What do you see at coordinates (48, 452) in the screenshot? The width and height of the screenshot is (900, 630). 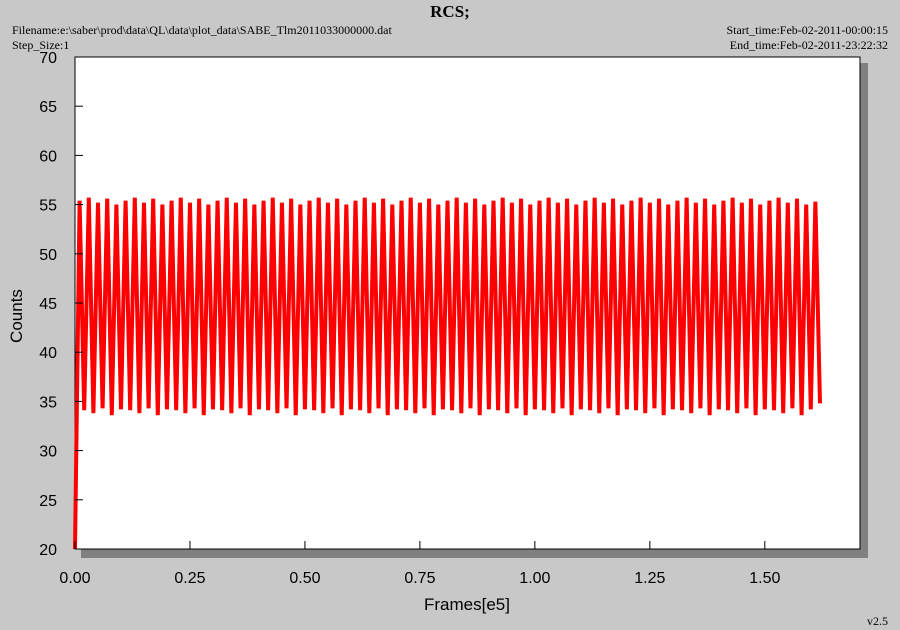 I see `y-tick-label: 30` at bounding box center [48, 452].